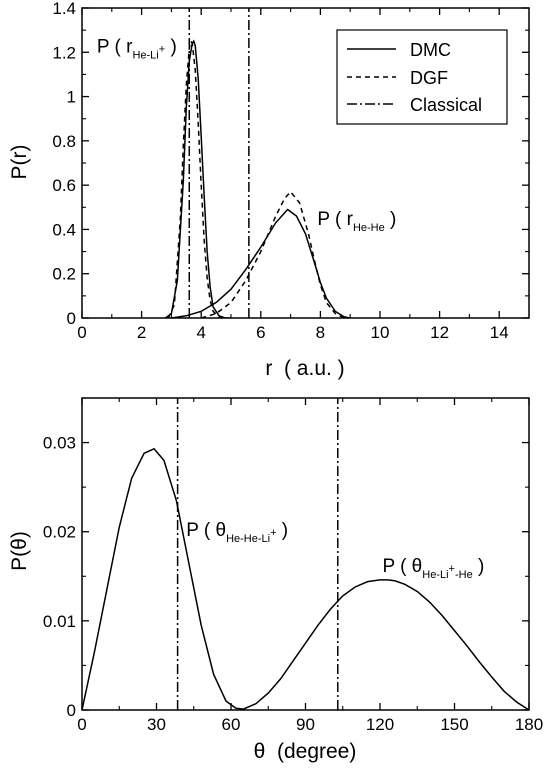  I want to click on top-y-axis-title: P(r), so click(19, 162).